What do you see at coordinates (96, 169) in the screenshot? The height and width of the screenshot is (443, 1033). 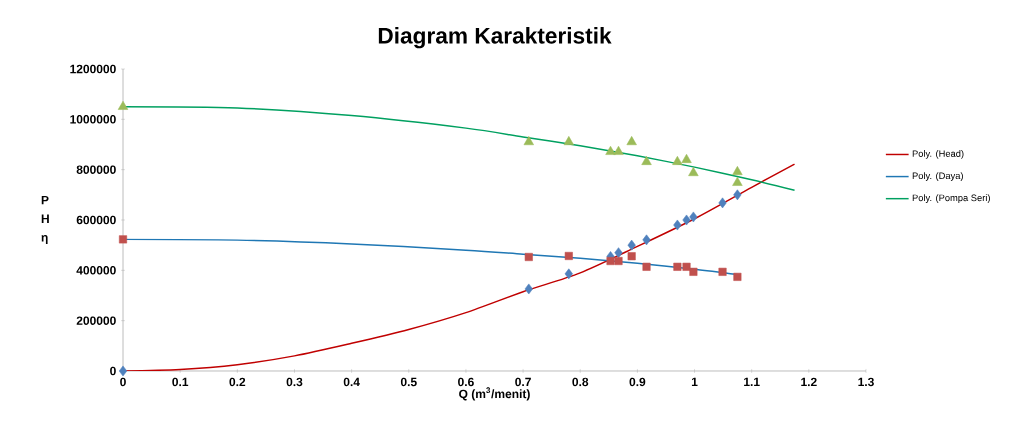 I see `y-tick-label: 800000` at bounding box center [96, 169].